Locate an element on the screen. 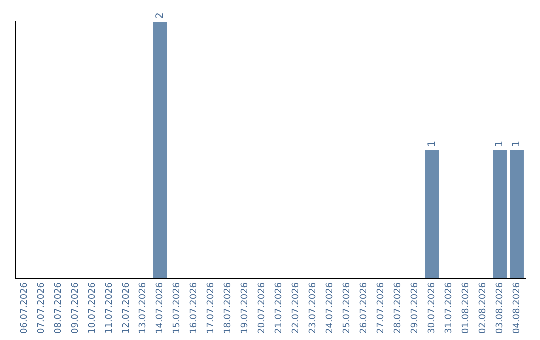 The image size is (540, 340). x-tick-label: 30.07.2026 is located at coordinates (433, 308).